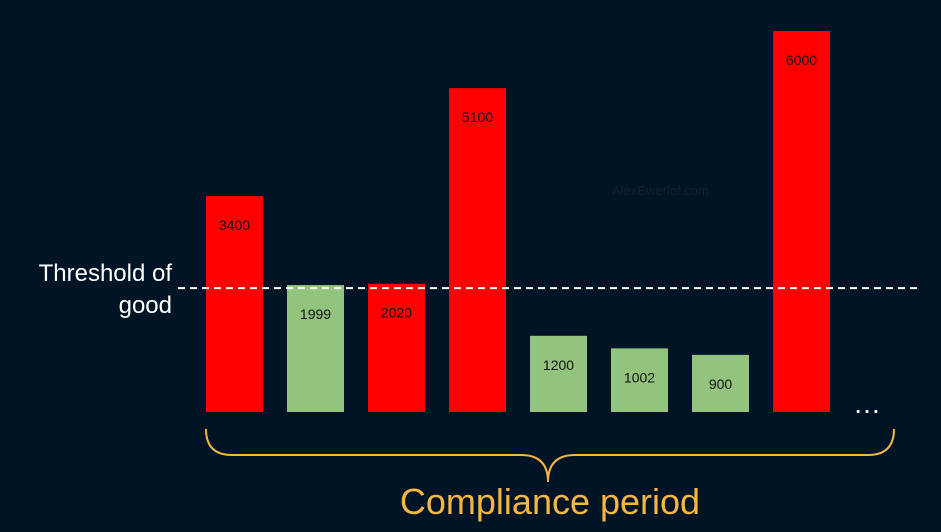  Describe the element at coordinates (106, 273) in the screenshot. I see `threshold-label-line-1: Threshold of` at that location.